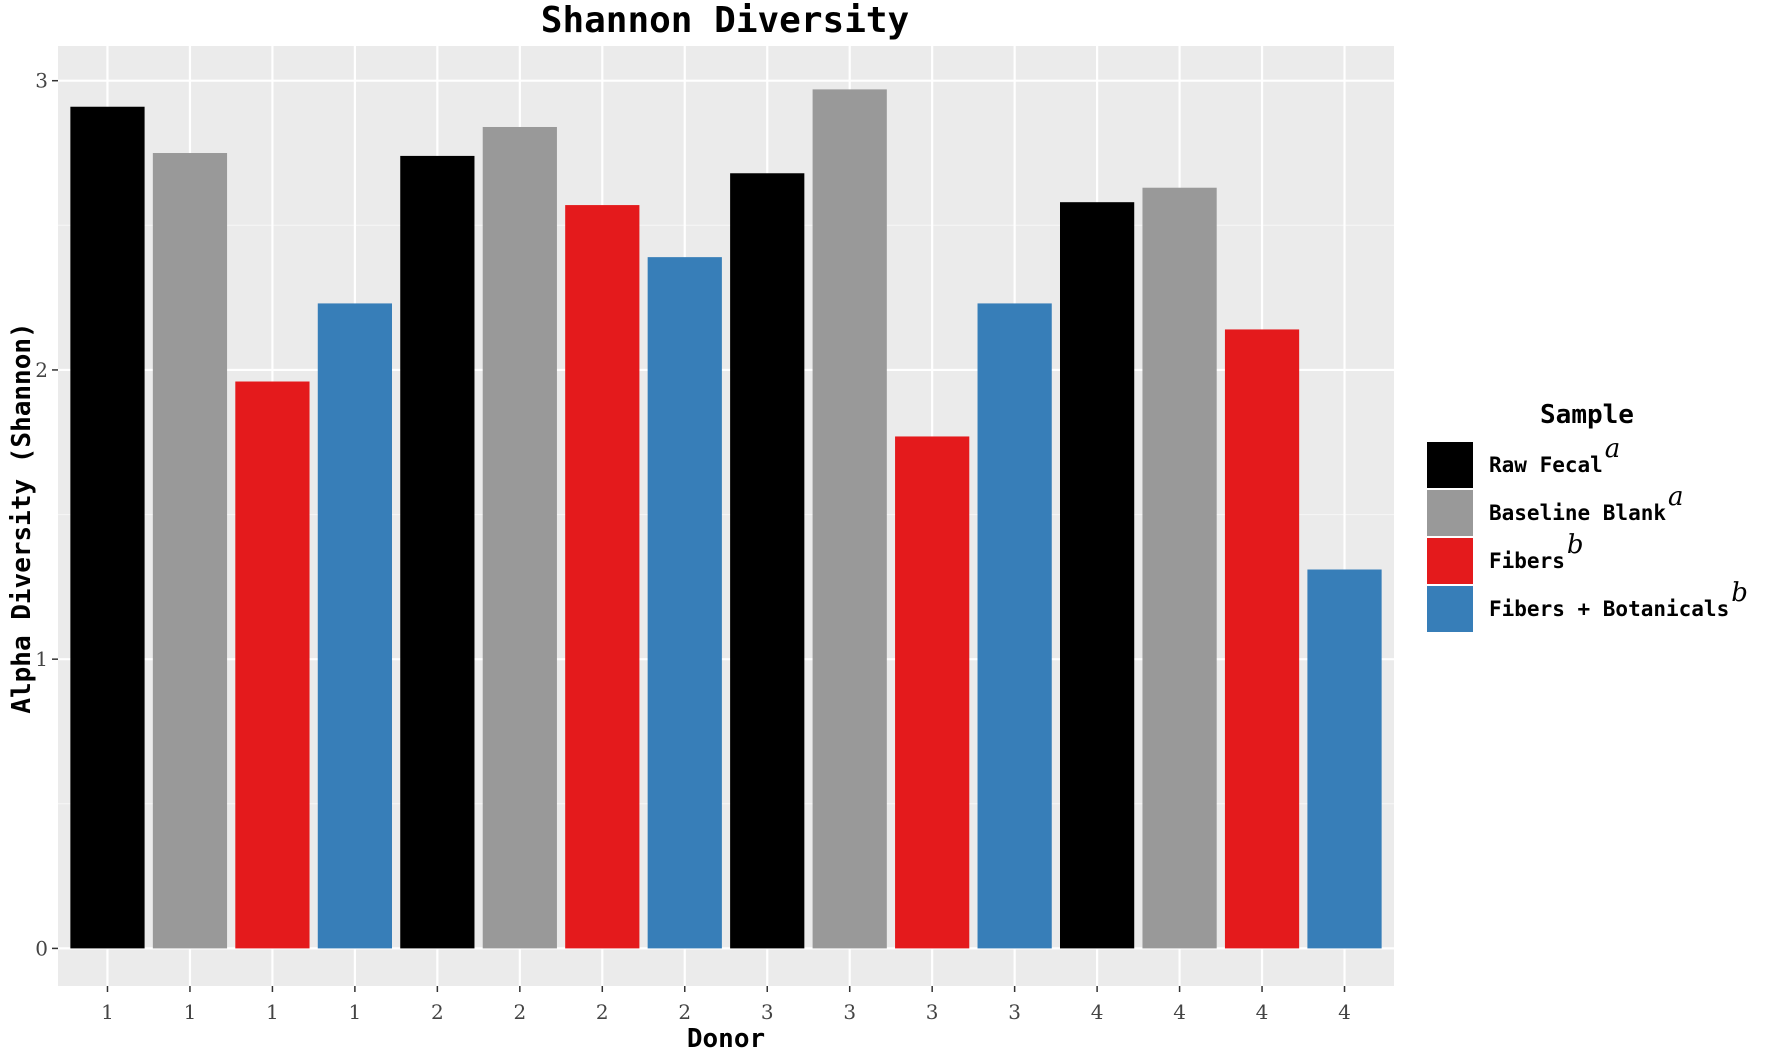 Image resolution: width=1772 pixels, height=1056 pixels. What do you see at coordinates (725, 20) in the screenshot?
I see `chart-title: Shannon Diversity` at bounding box center [725, 20].